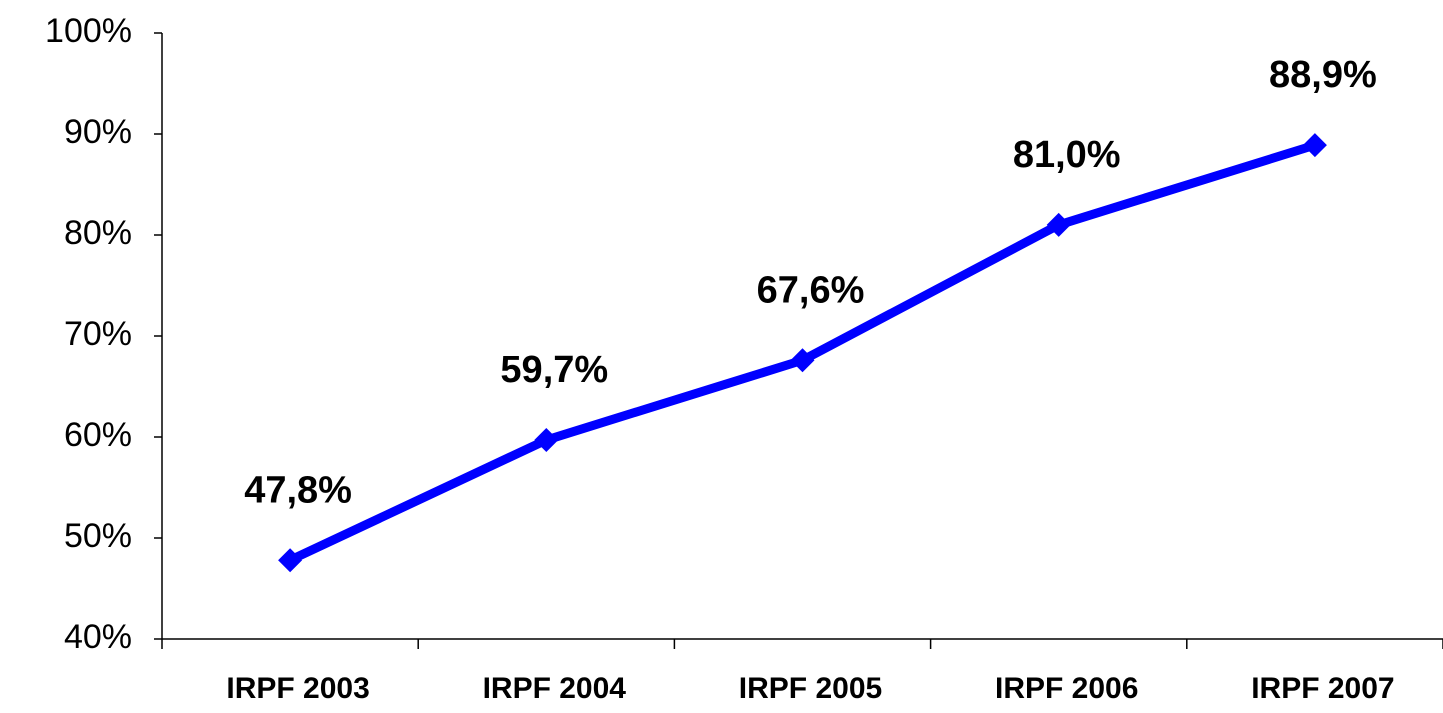  Describe the element at coordinates (98, 536) in the screenshot. I see `y-tick-label: 50%` at that location.